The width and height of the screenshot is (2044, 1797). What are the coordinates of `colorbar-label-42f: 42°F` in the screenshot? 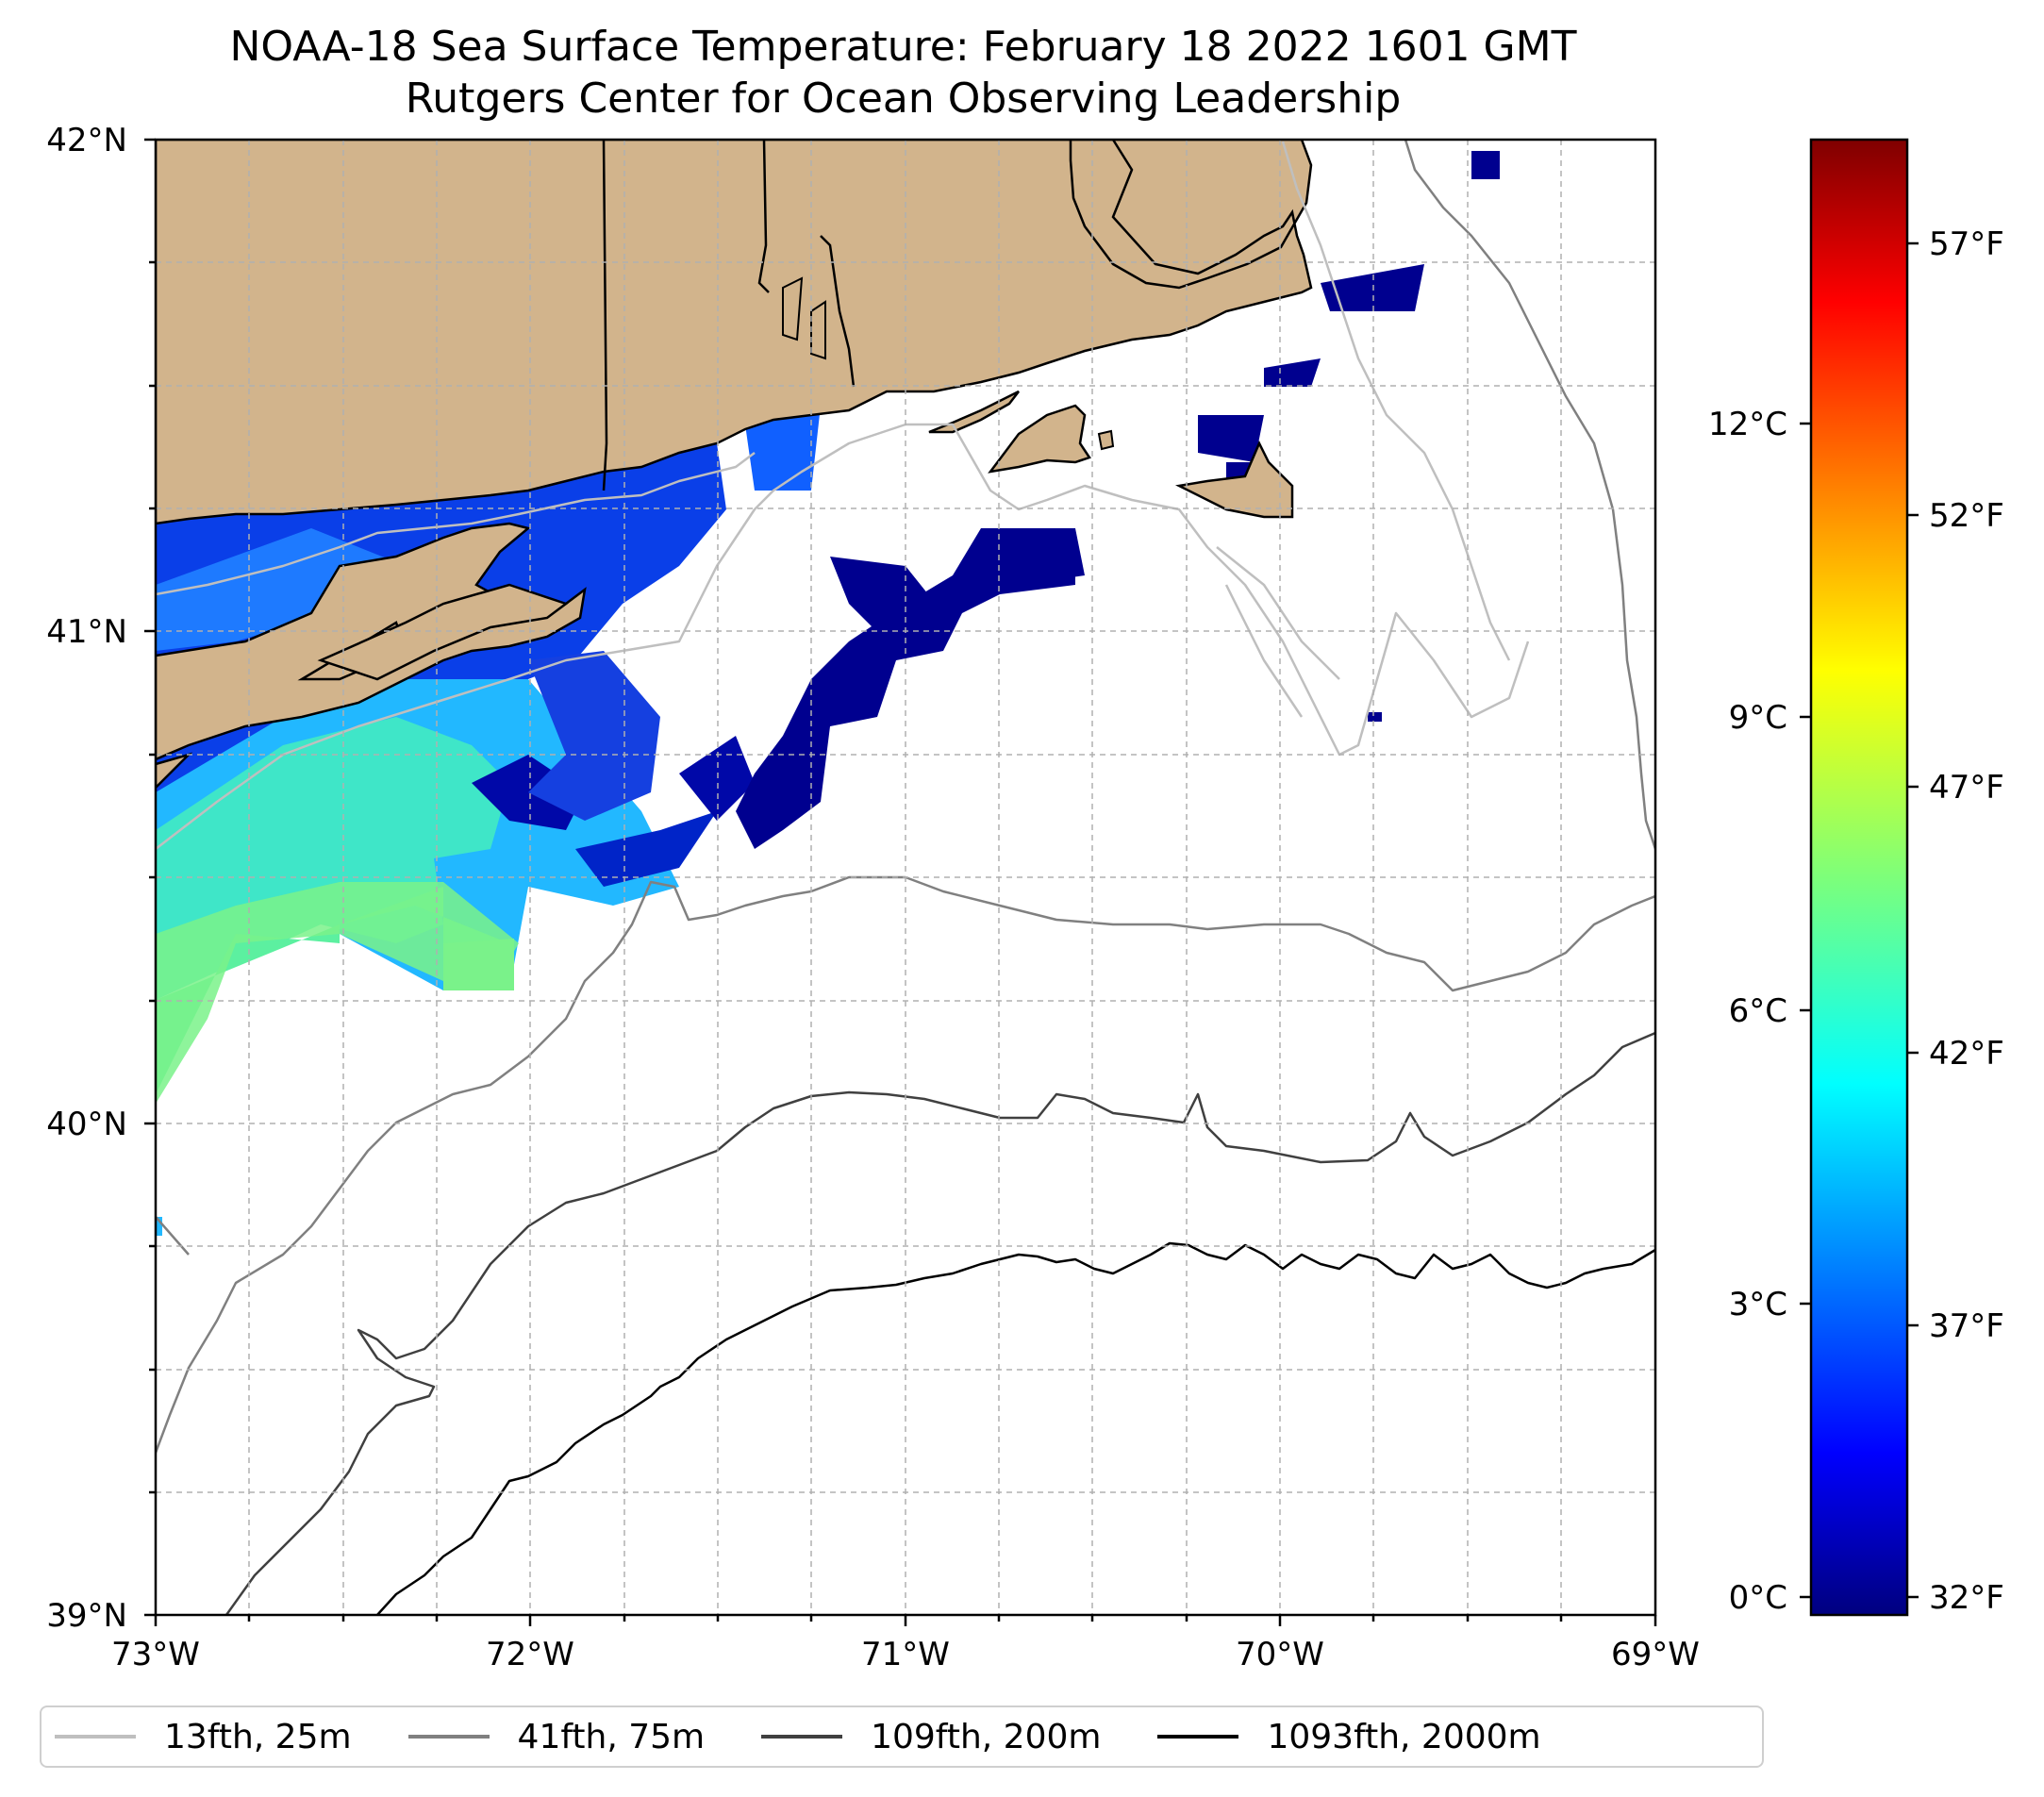 It's located at (1967, 1054).